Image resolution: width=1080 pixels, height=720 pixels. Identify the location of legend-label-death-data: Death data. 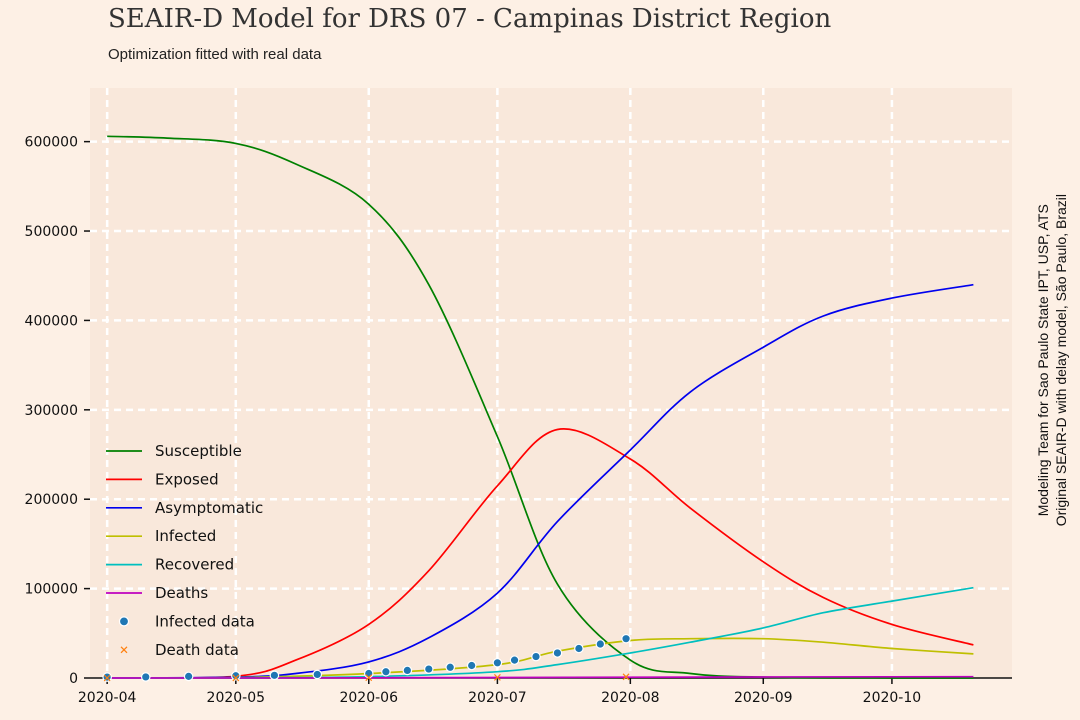
(197, 650).